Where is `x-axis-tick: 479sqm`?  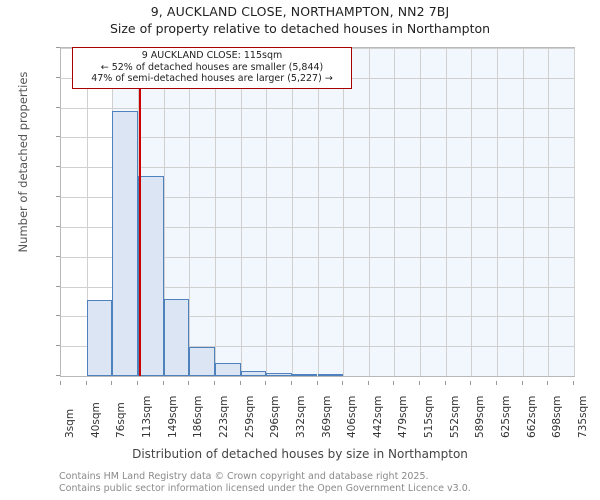
x-axis-tick: 479sqm is located at coordinates (403, 416).